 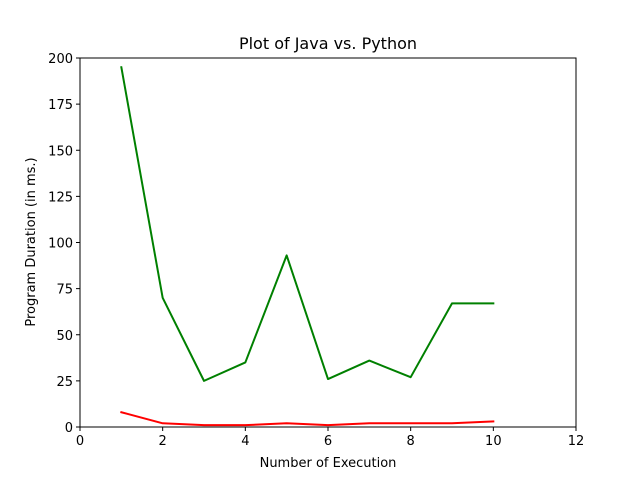 I want to click on x-tick-label: 2, so click(x=163, y=441).